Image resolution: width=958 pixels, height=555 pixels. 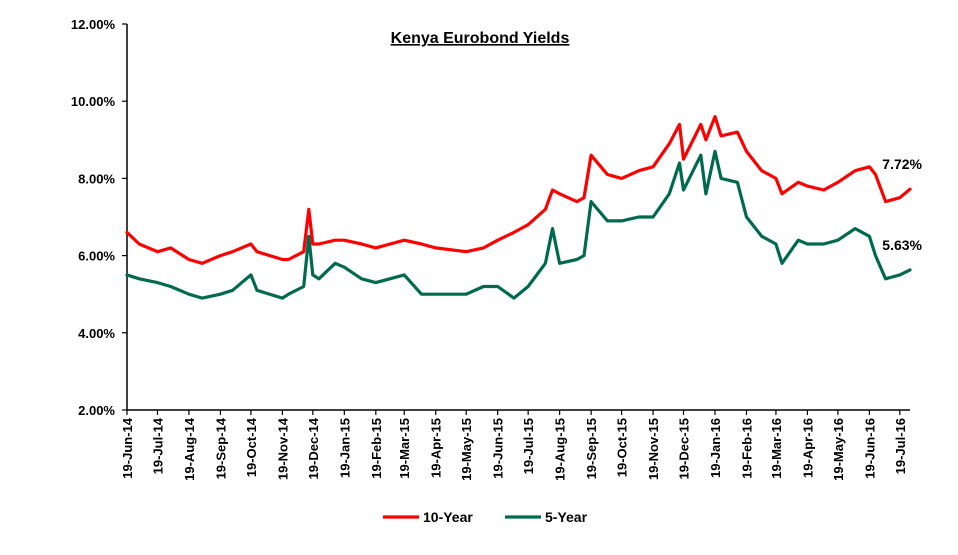 What do you see at coordinates (776, 448) in the screenshot?
I see `x-tick-label: 19-Mar-16` at bounding box center [776, 448].